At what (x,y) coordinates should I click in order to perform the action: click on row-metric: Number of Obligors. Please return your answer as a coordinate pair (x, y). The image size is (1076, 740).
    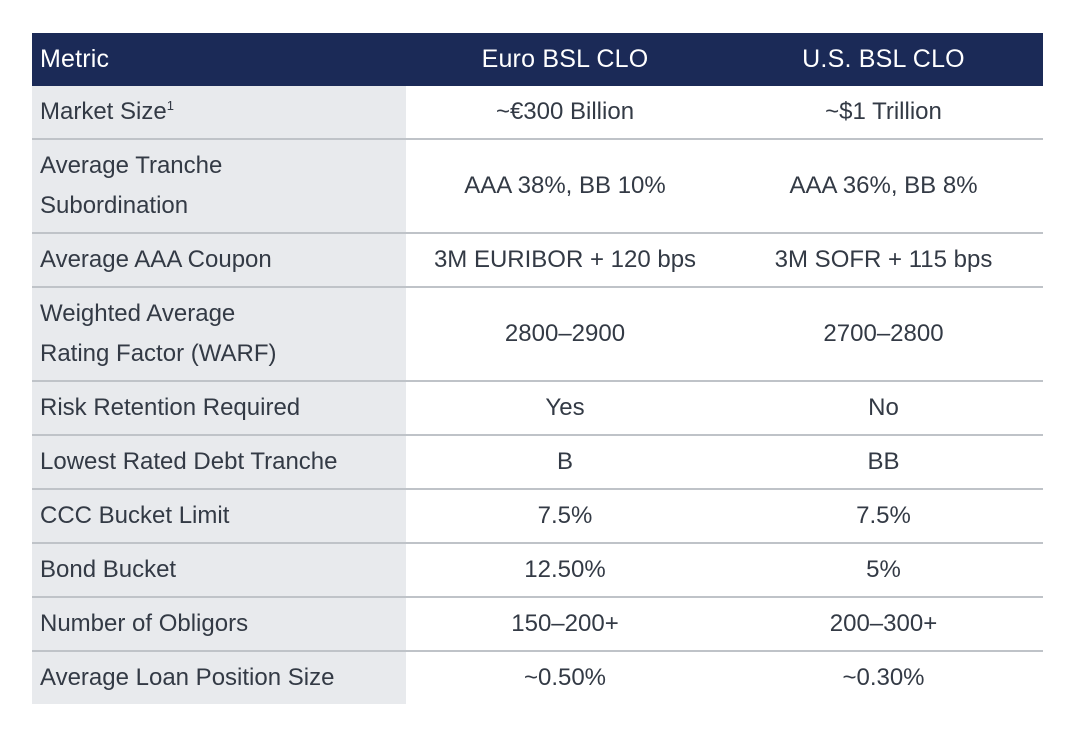
    Looking at the image, I should click on (219, 624).